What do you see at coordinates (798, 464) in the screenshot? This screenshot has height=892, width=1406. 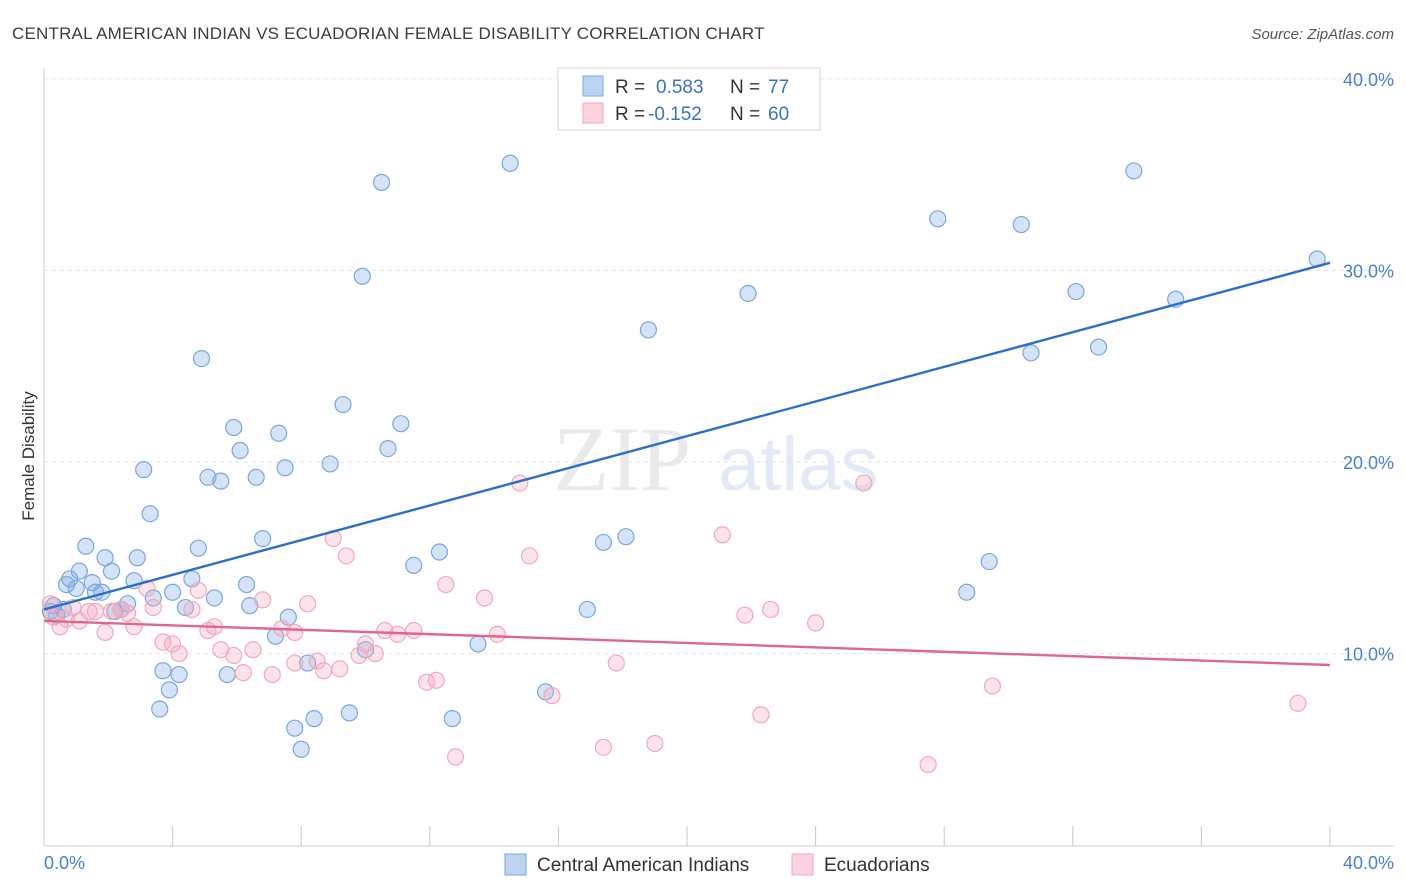 I see `watermark-atlas: atlas` at bounding box center [798, 464].